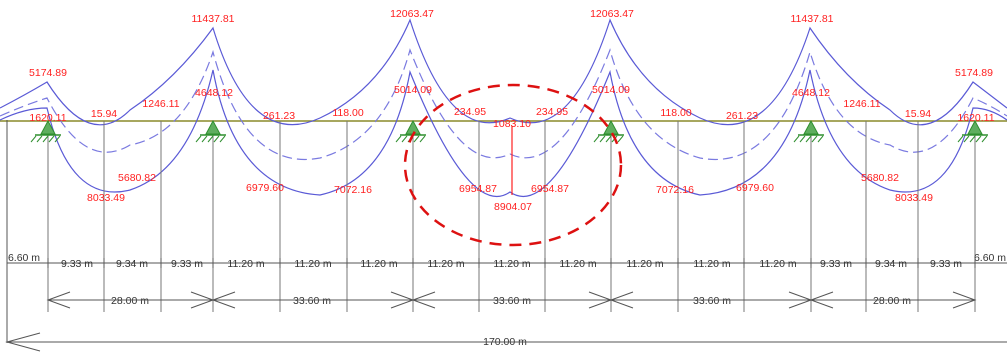 This screenshot has width=1007, height=352. I want to click on support-value-label: 4648.12, so click(214, 93).